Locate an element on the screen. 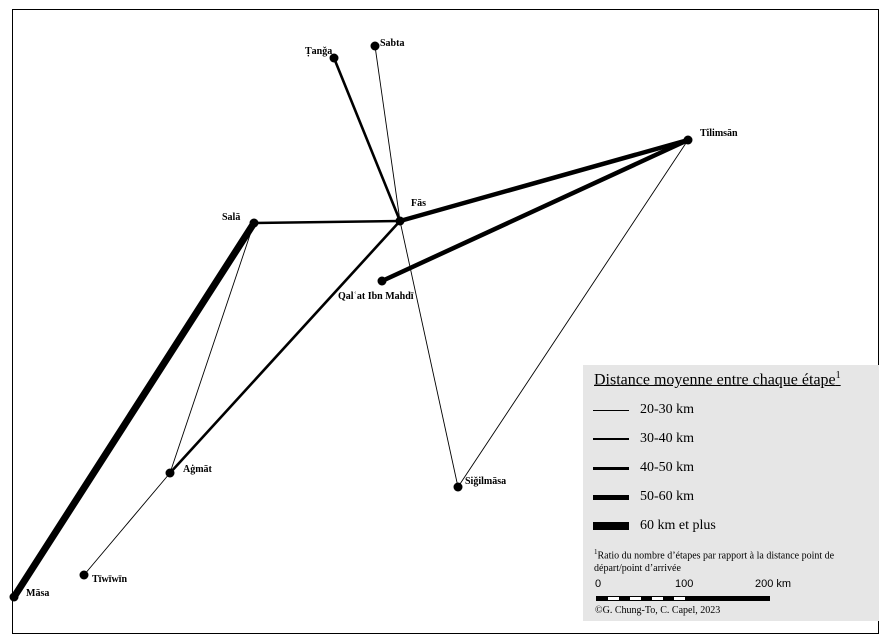 Image resolution: width=879 pixels, height=635 pixels. city-marker-sala is located at coordinates (254, 223).